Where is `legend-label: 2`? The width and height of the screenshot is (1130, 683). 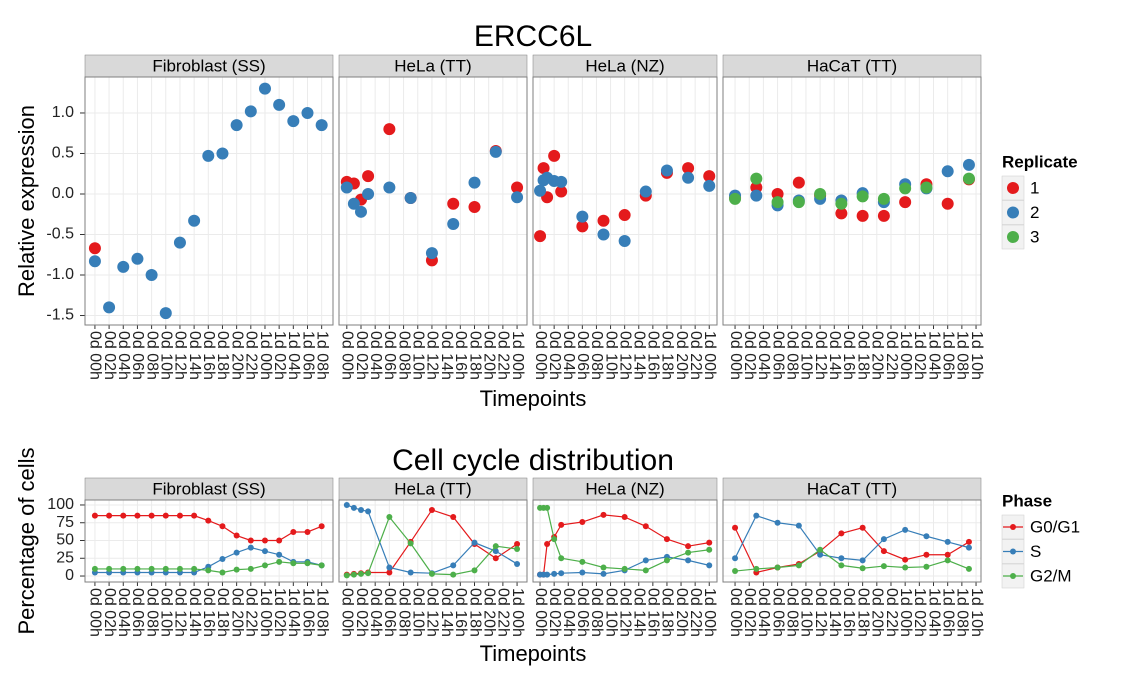 legend-label: 2 is located at coordinates (1034, 212).